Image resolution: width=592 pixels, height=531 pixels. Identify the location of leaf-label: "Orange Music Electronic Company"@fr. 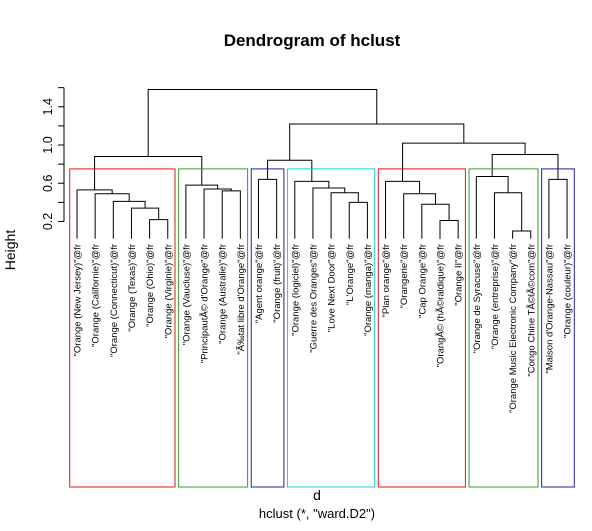
(513, 328).